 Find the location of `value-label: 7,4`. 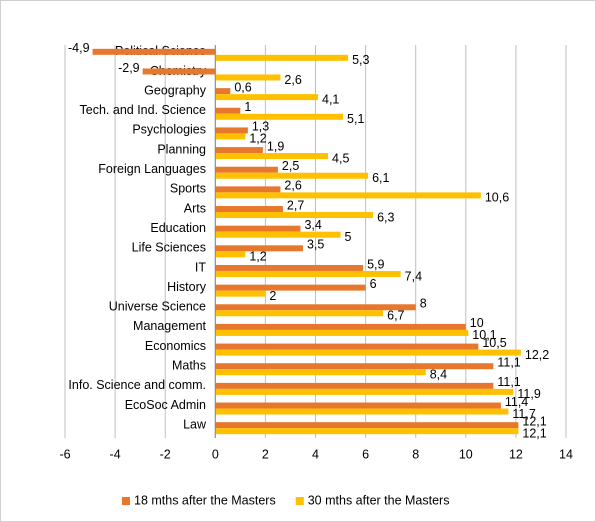

value-label: 7,4 is located at coordinates (413, 276).